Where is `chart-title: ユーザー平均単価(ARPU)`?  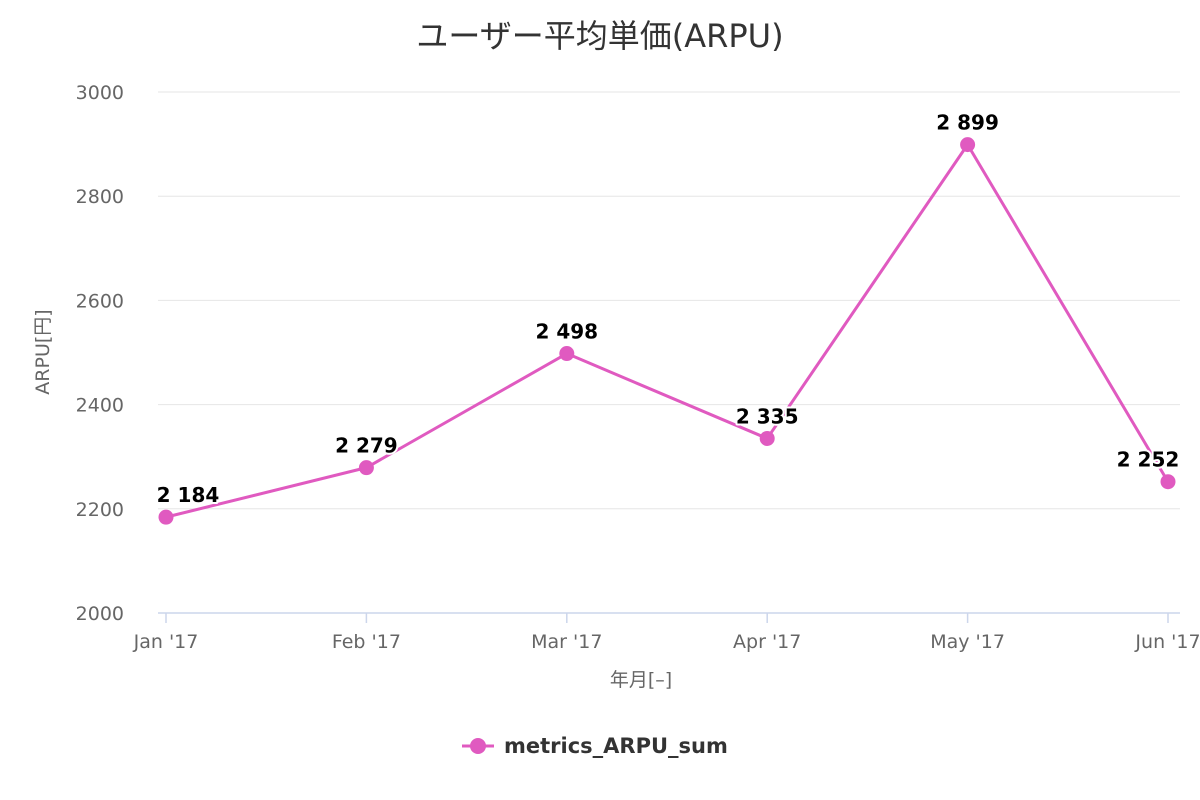
chart-title: ユーザー平均単価(ARPU) is located at coordinates (599, 36).